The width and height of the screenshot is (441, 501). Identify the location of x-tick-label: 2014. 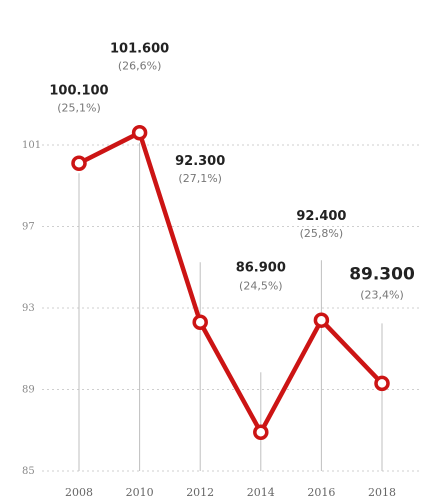
(261, 492).